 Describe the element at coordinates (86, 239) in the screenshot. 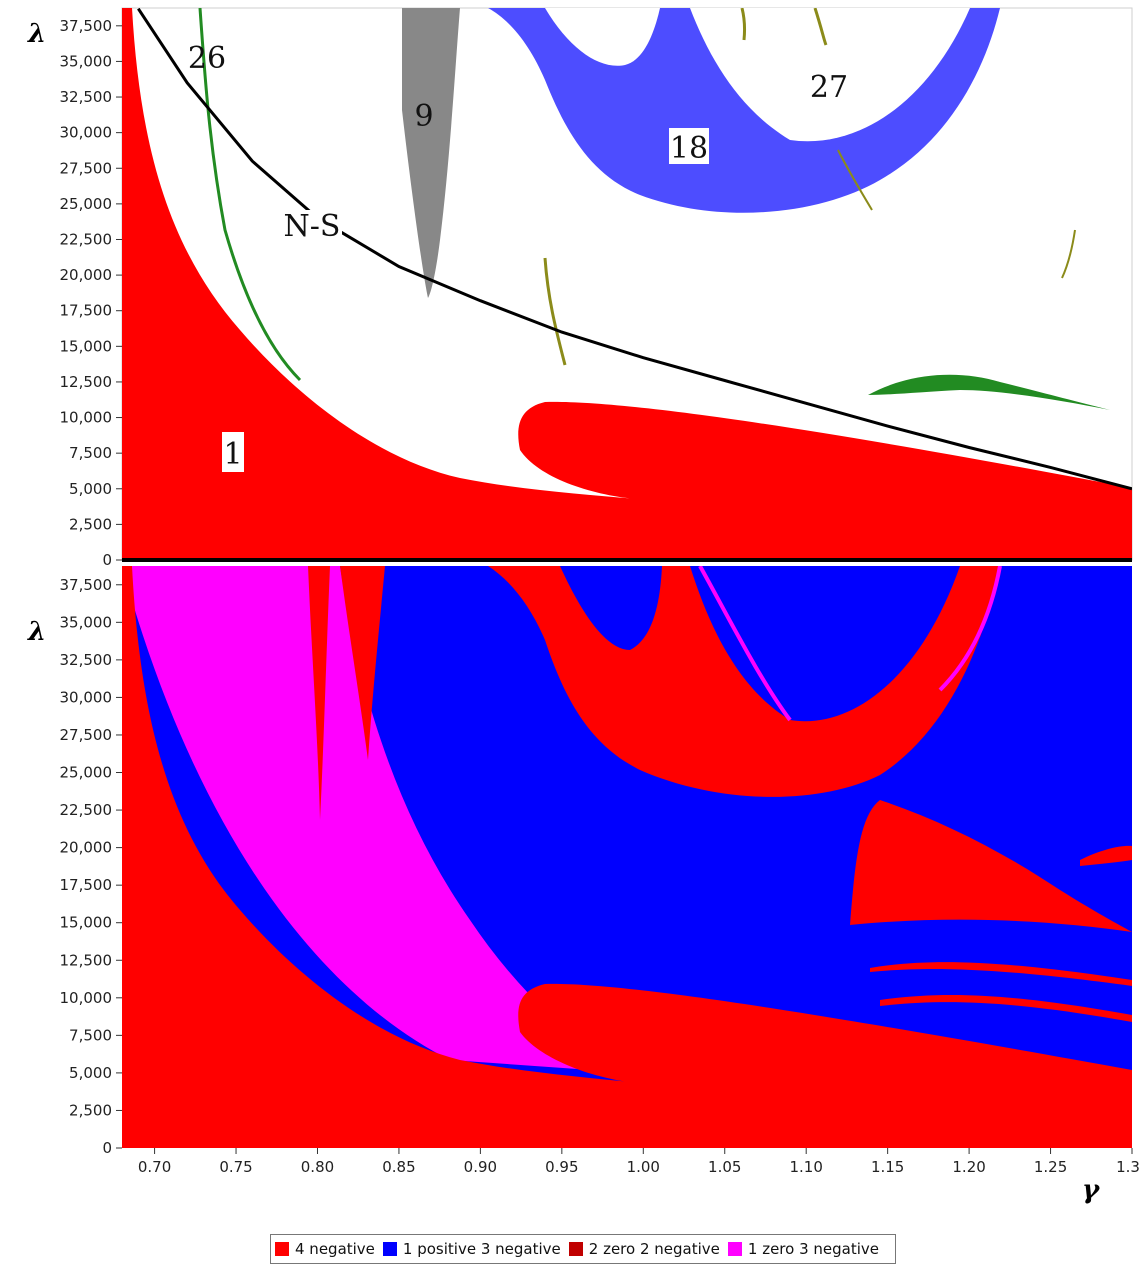

I see `y-tick-label: 22,500` at that location.